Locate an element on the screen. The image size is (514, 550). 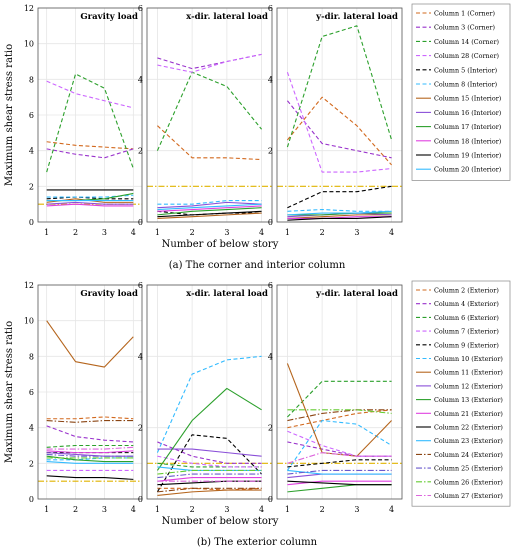
legend-frame is located at coordinates (461, 92).